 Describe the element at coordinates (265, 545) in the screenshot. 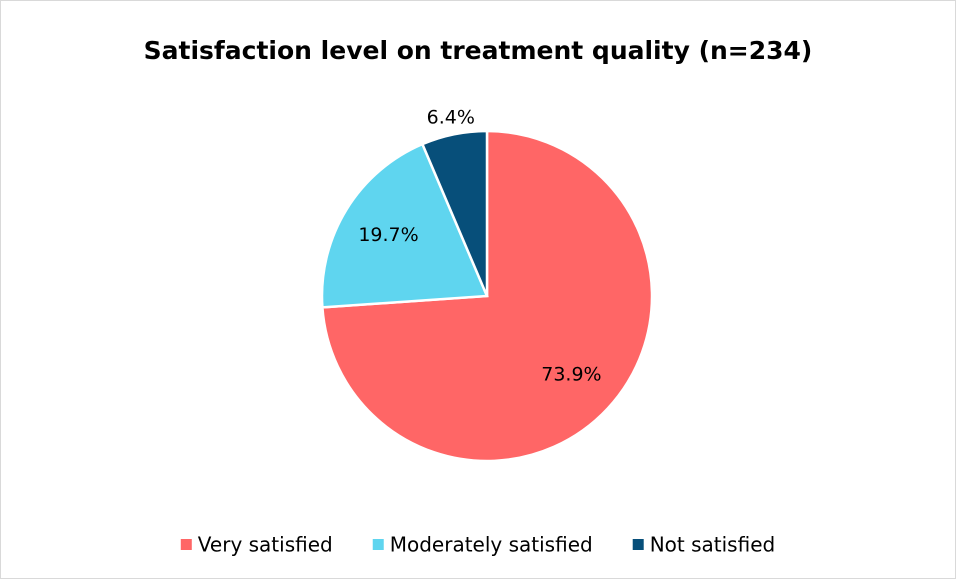

I see `legend-label: Very satisfied` at that location.